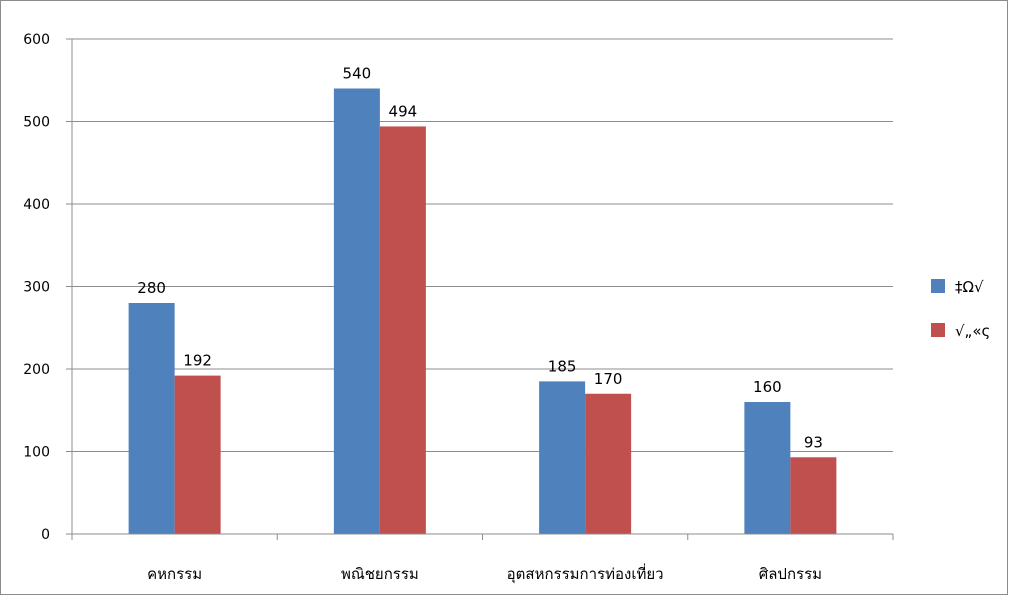 This screenshot has width=1009, height=596. I want to click on data-label: 170, so click(608, 379).